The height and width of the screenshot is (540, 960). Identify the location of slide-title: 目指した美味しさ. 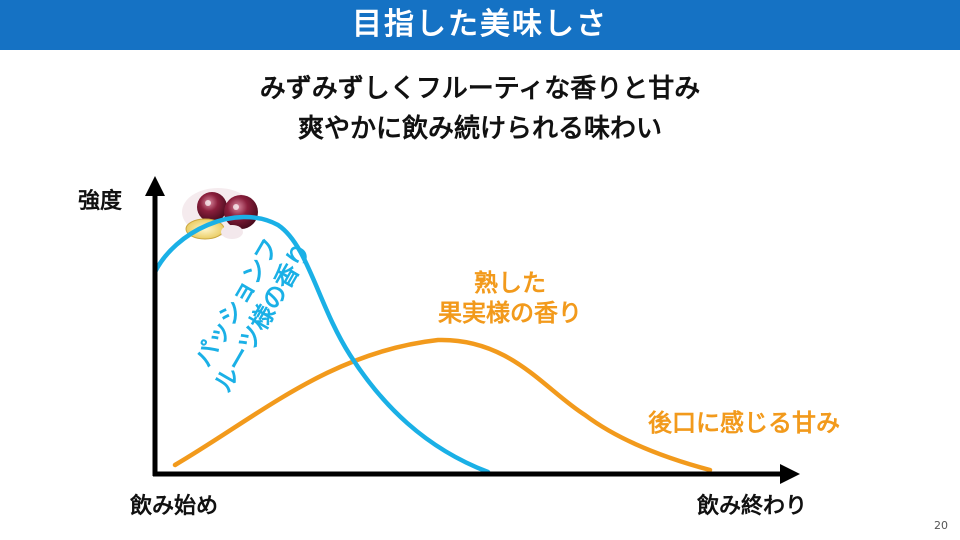
(480, 25).